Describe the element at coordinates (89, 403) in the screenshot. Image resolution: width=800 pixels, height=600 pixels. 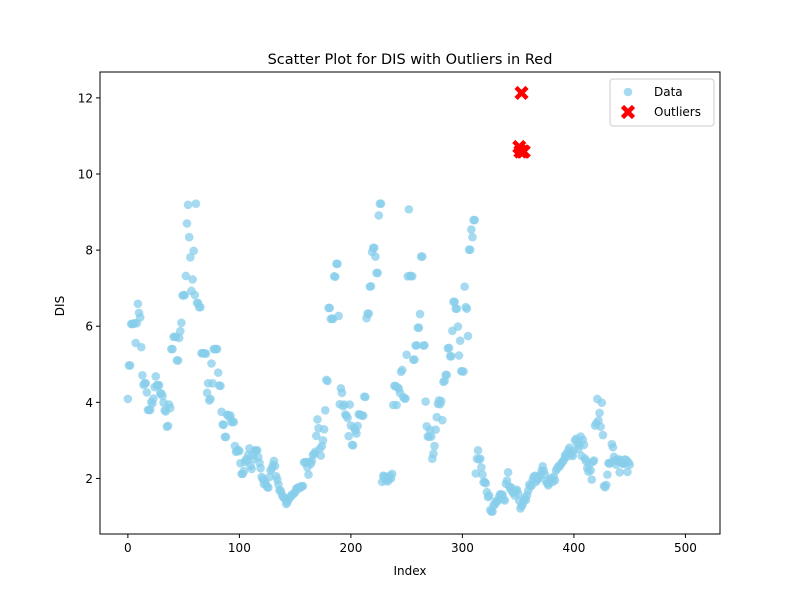
I see `y-tick-label: 4` at that location.